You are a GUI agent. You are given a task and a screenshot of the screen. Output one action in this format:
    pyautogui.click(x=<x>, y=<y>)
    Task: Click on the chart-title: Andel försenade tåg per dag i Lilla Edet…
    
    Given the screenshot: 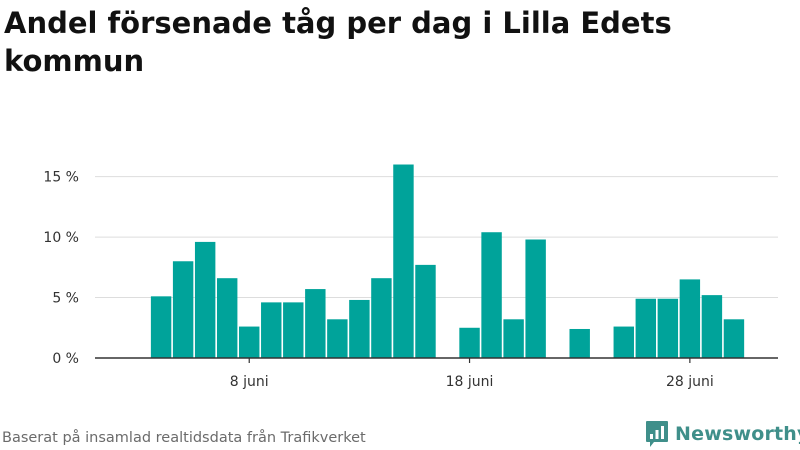 What is the action you would take?
    pyautogui.click(x=338, y=42)
    